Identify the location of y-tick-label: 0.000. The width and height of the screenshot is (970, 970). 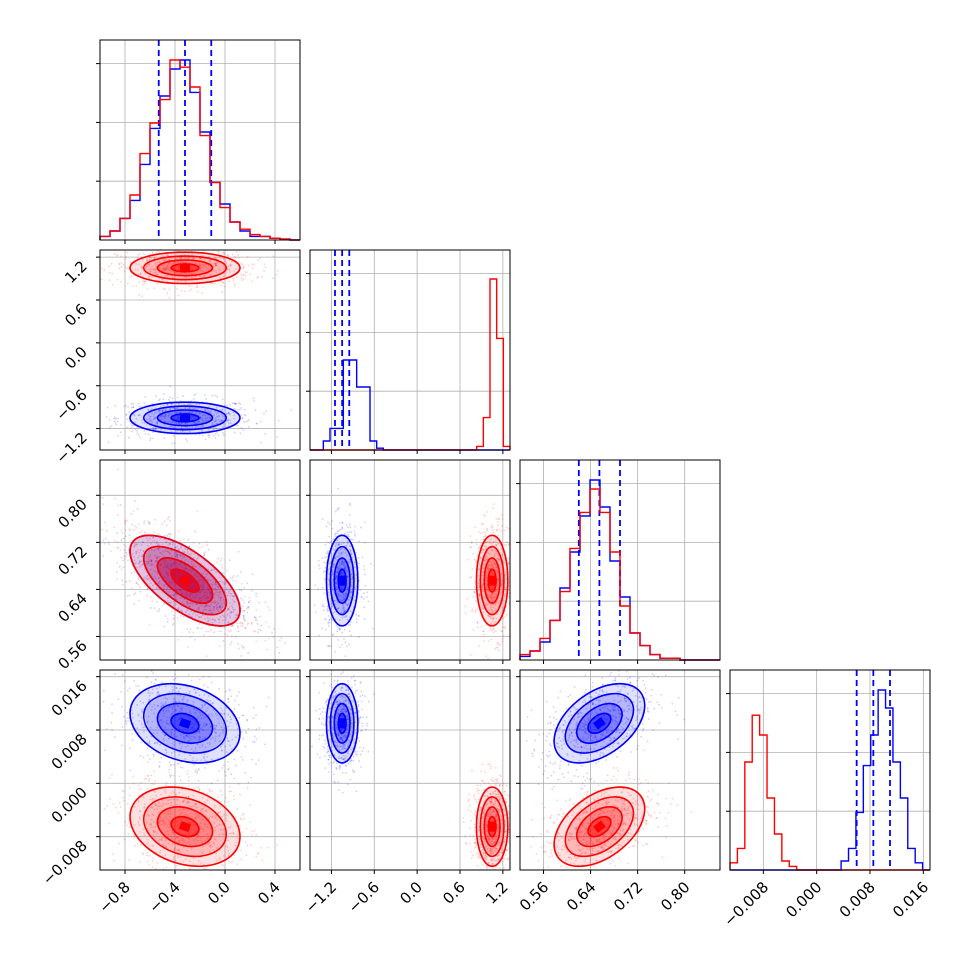
(69, 804).